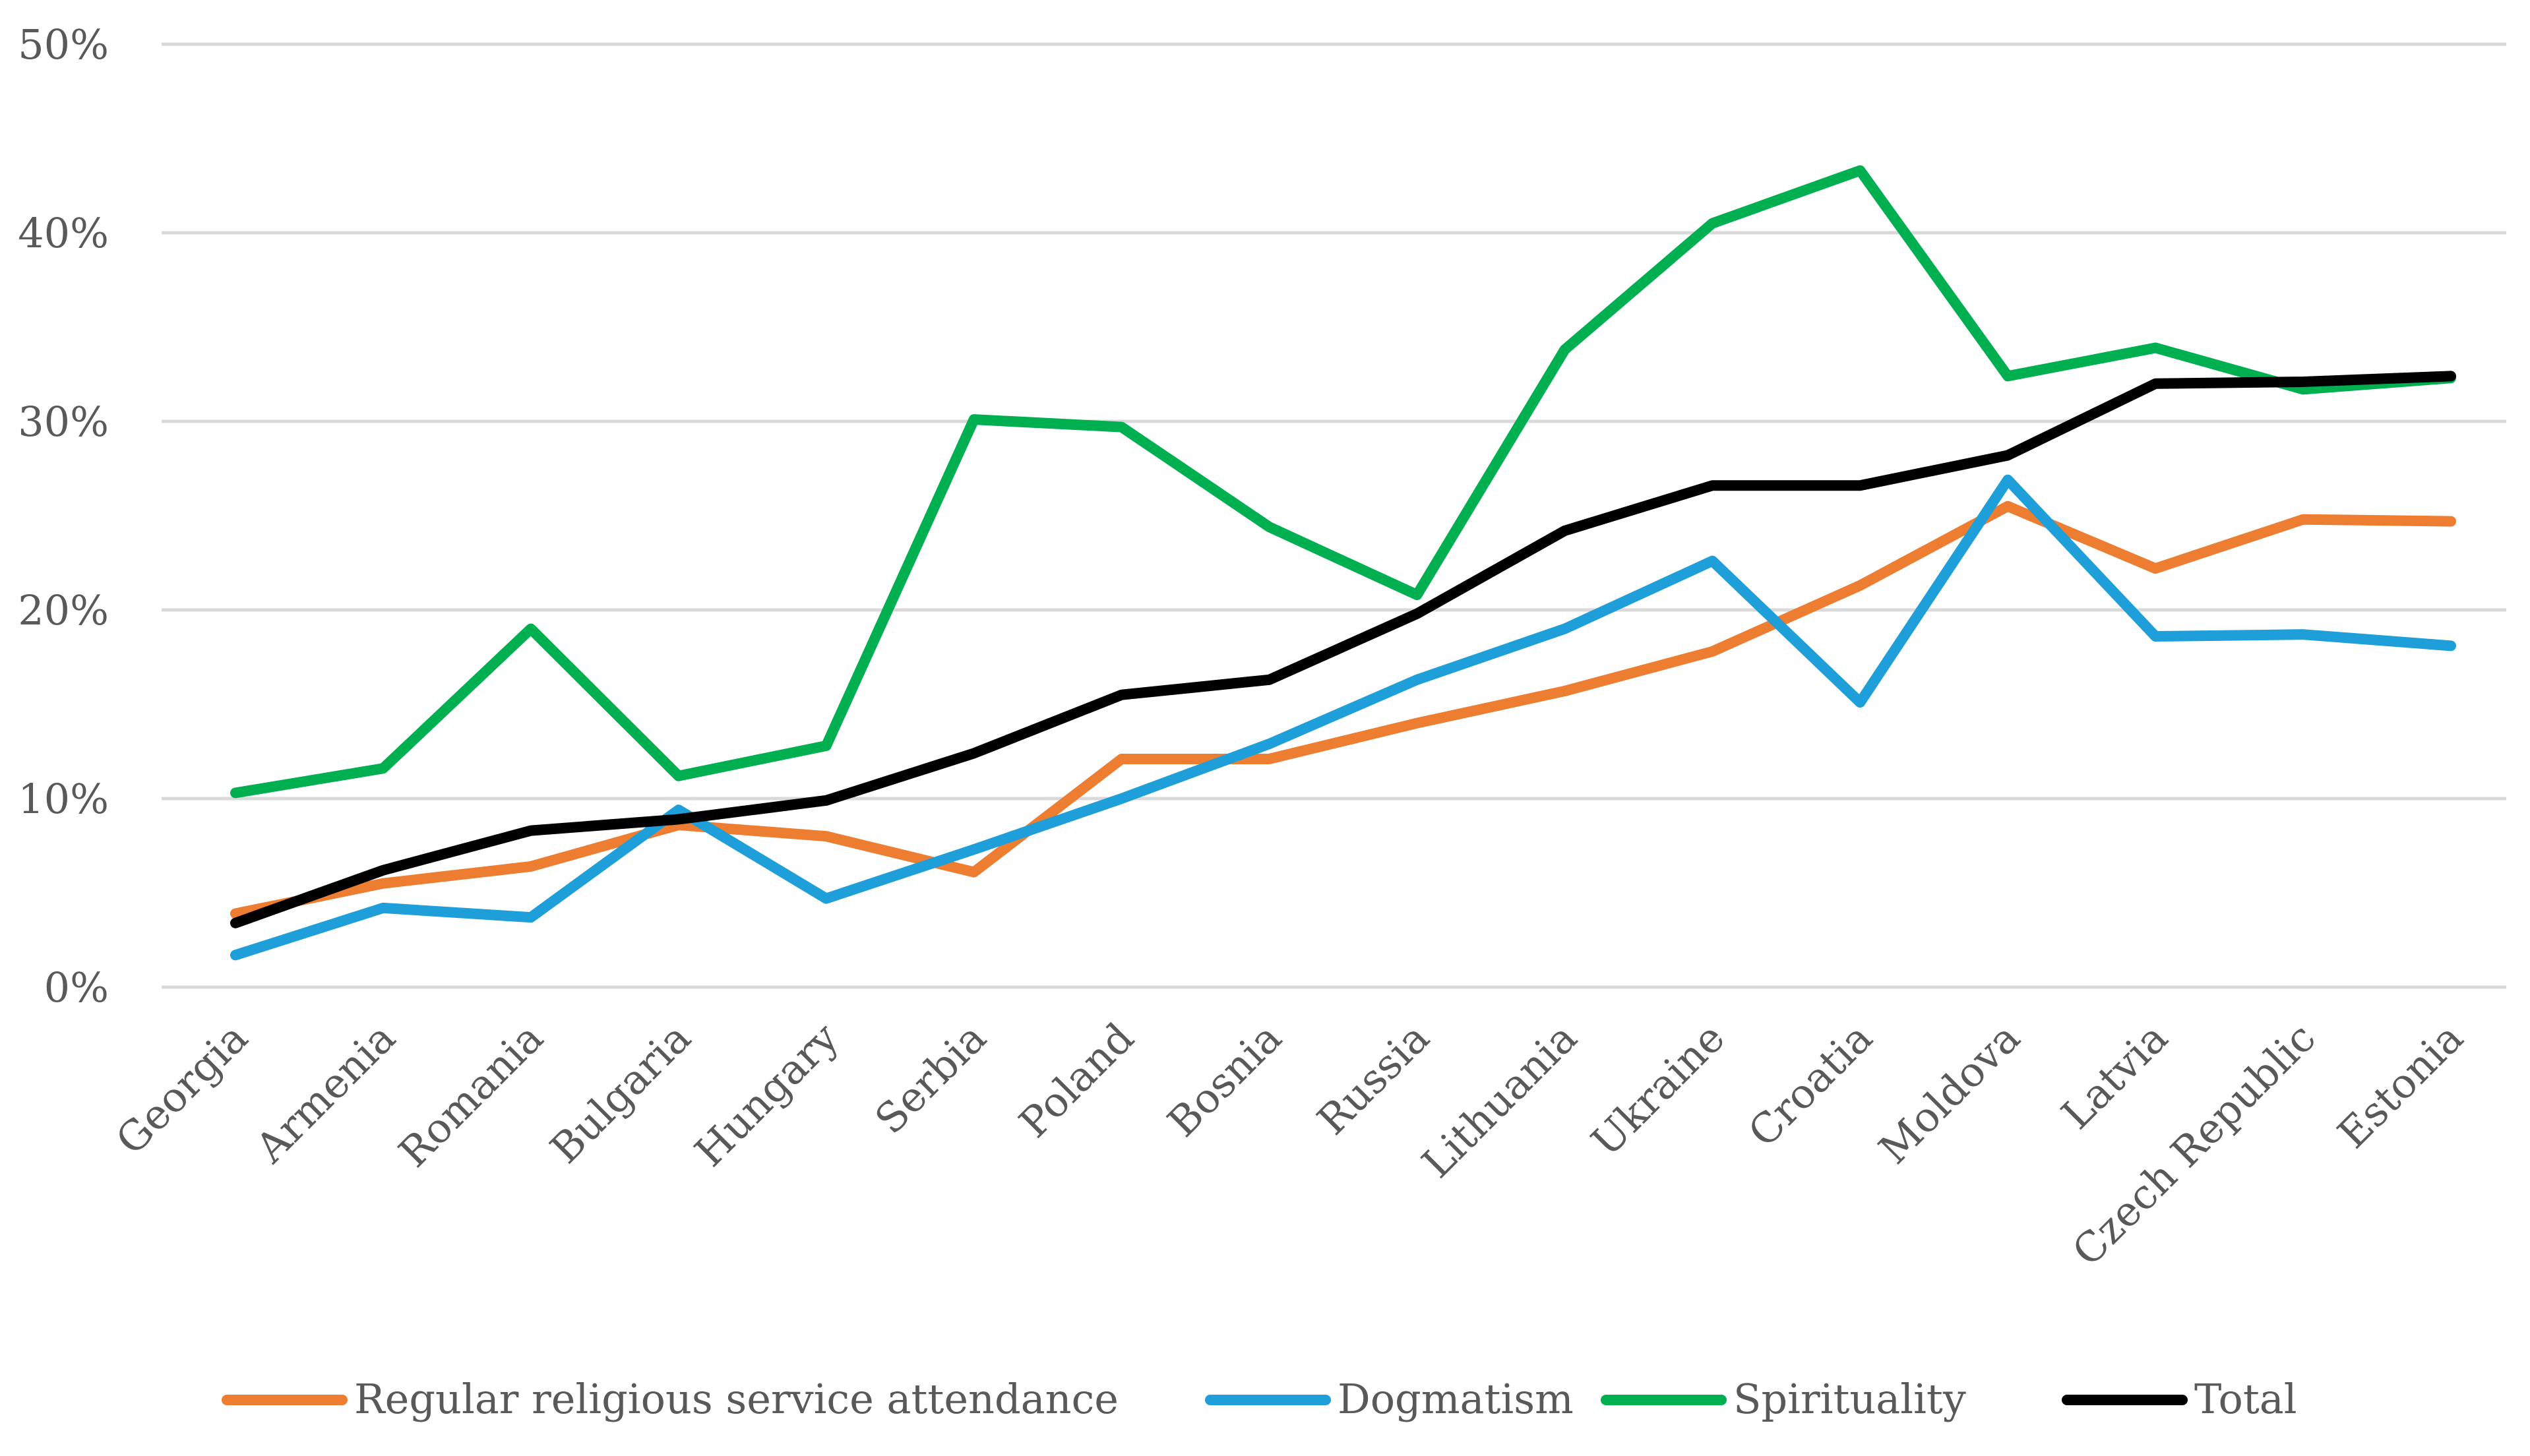 This screenshot has height=1456, width=2530. Describe the element at coordinates (930, 1078) in the screenshot. I see `x-tick-label: Serbia` at that location.